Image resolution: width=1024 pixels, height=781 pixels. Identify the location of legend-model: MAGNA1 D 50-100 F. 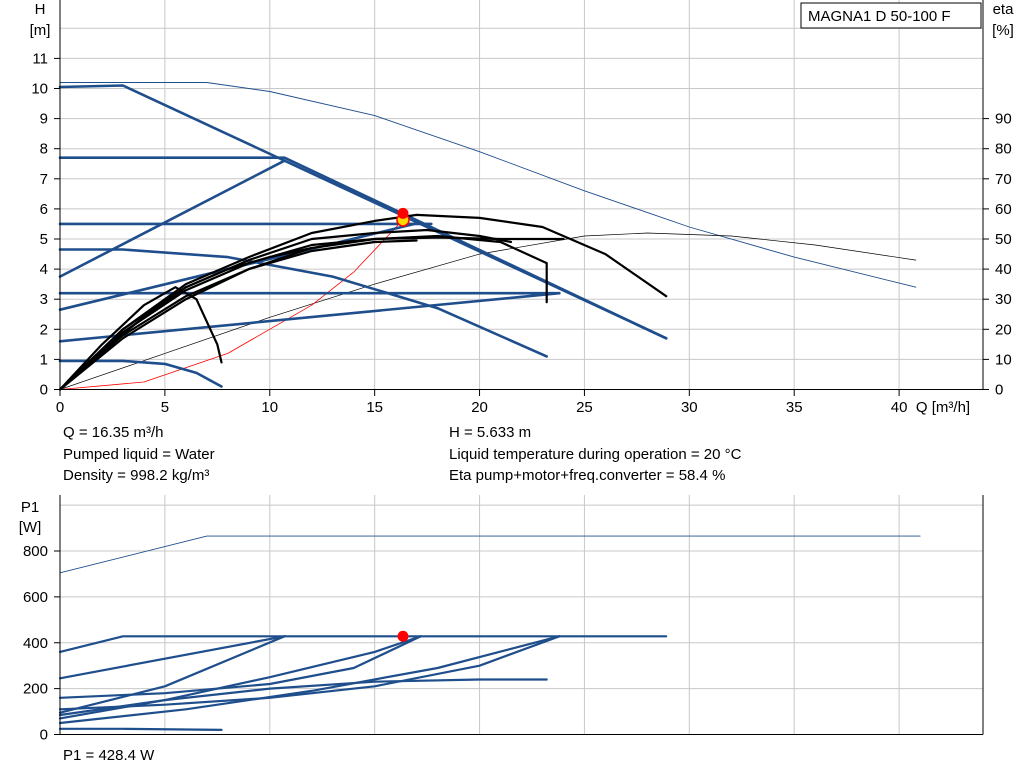
(879, 16).